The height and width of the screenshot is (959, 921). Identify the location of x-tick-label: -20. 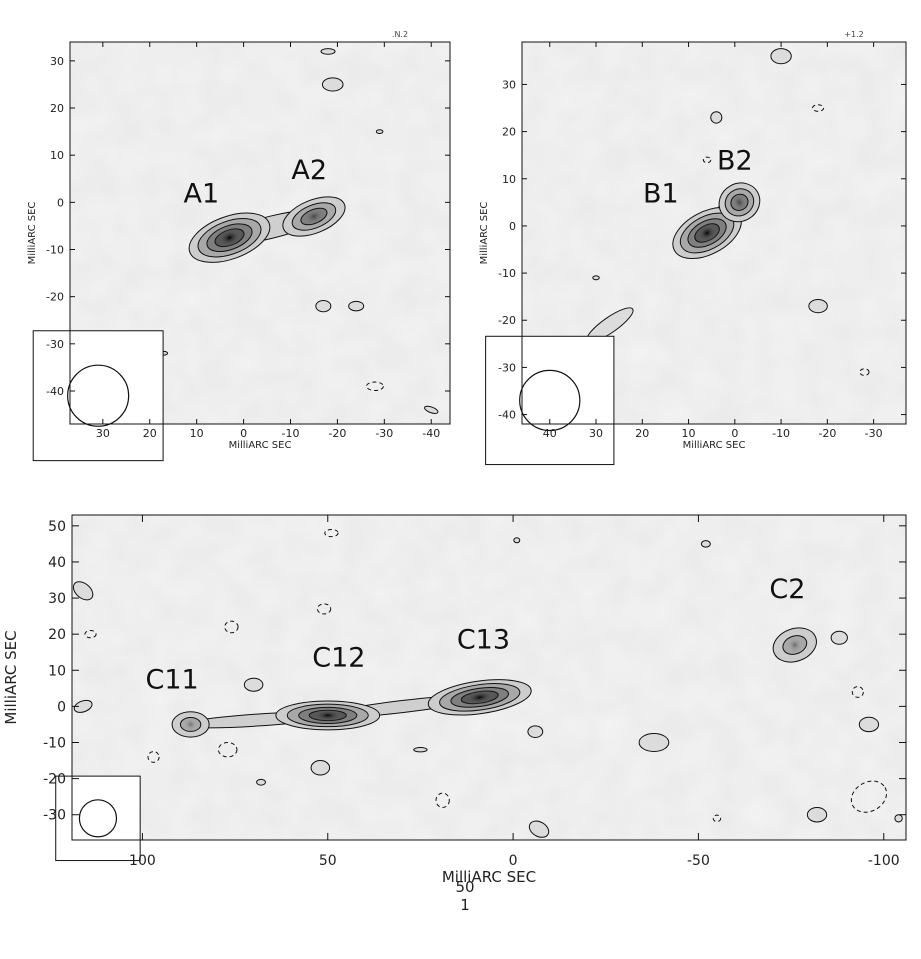
(337, 433).